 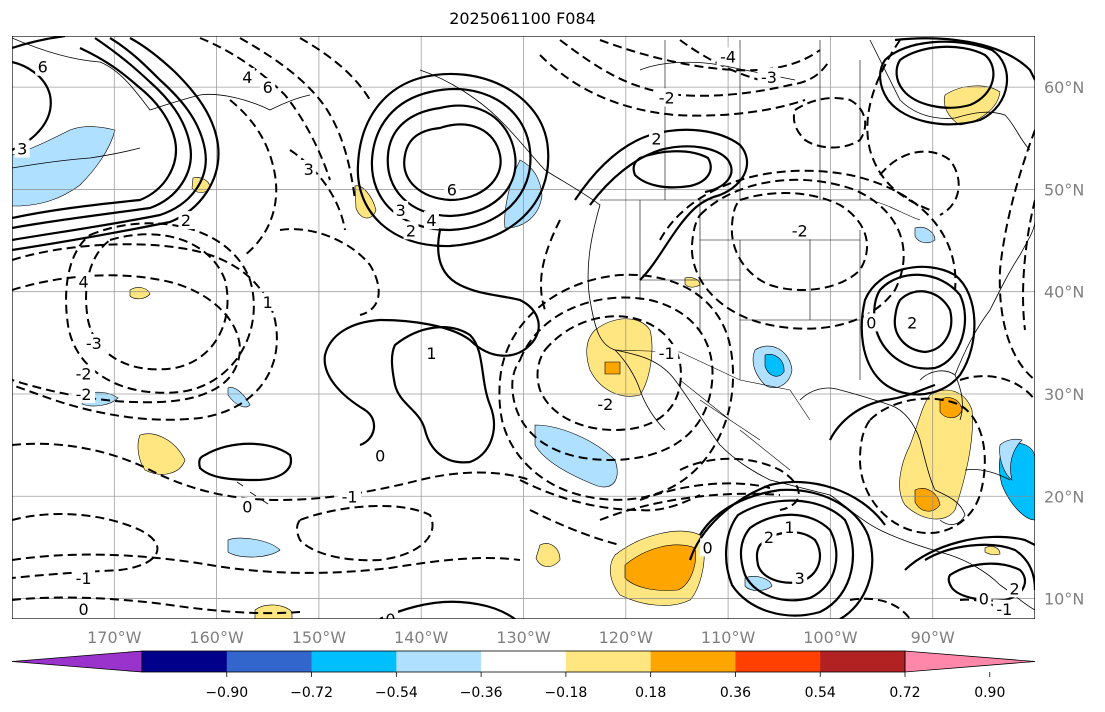 I want to click on lon-tick-label: 160°W, so click(x=216, y=637).